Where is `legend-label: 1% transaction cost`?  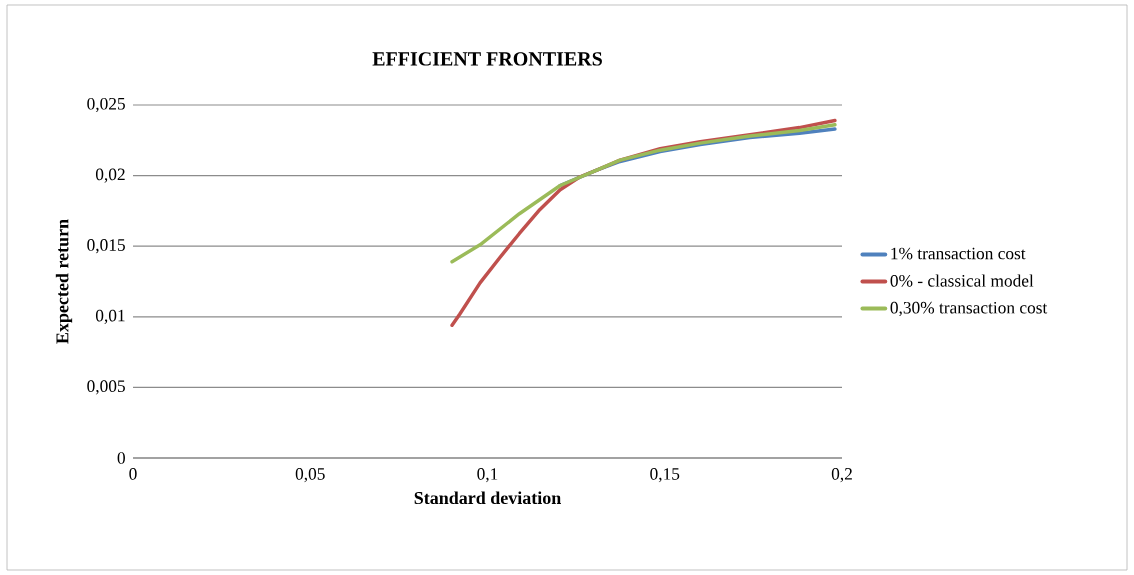 legend-label: 1% transaction cost is located at coordinates (958, 253).